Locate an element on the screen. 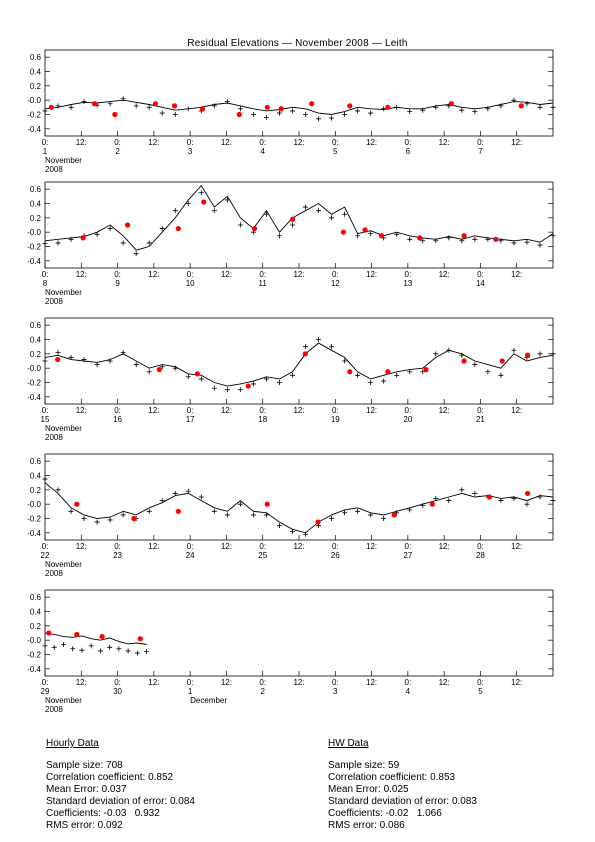 Image resolution: width=595 pixels, height=842 pixels. year-label: 2008 is located at coordinates (54, 709).